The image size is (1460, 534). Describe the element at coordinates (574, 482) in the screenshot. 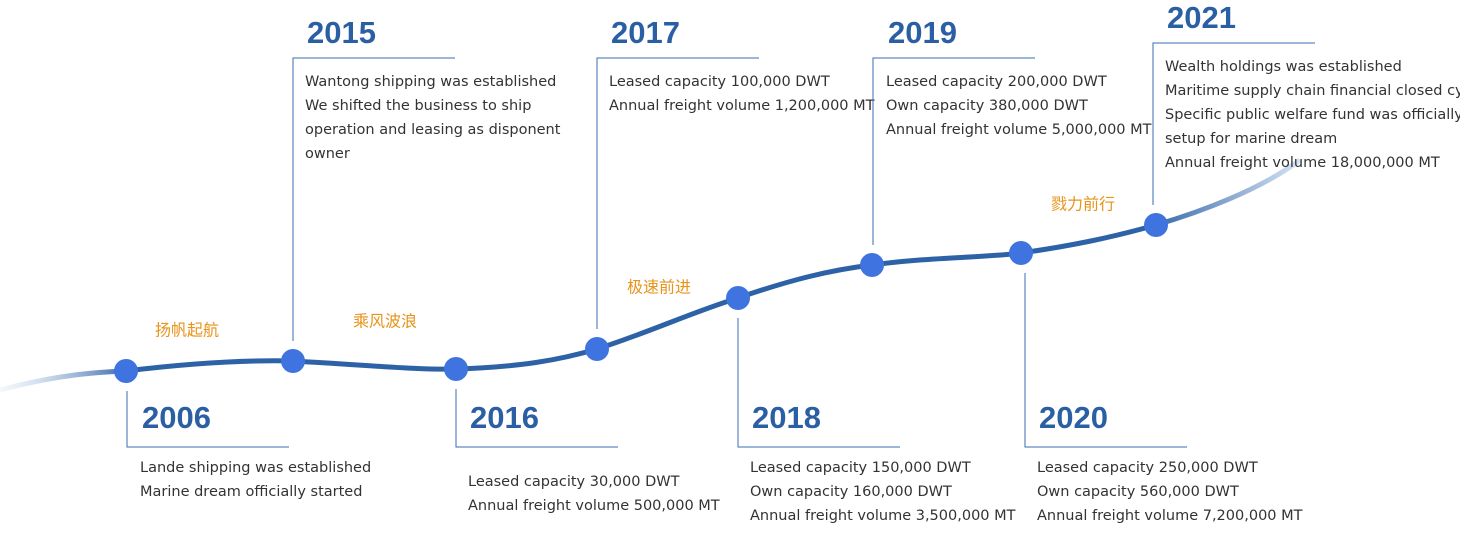

I see `description-line: Leased capacity 30,000 DWT` at that location.